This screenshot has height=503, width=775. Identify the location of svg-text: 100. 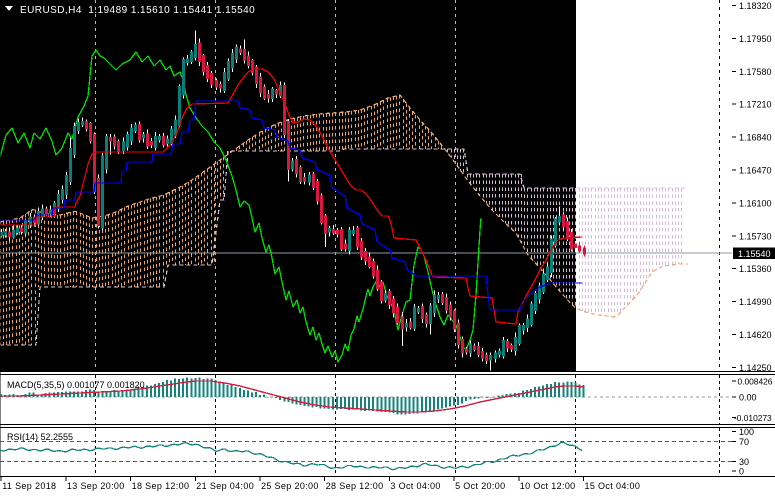
(746, 432).